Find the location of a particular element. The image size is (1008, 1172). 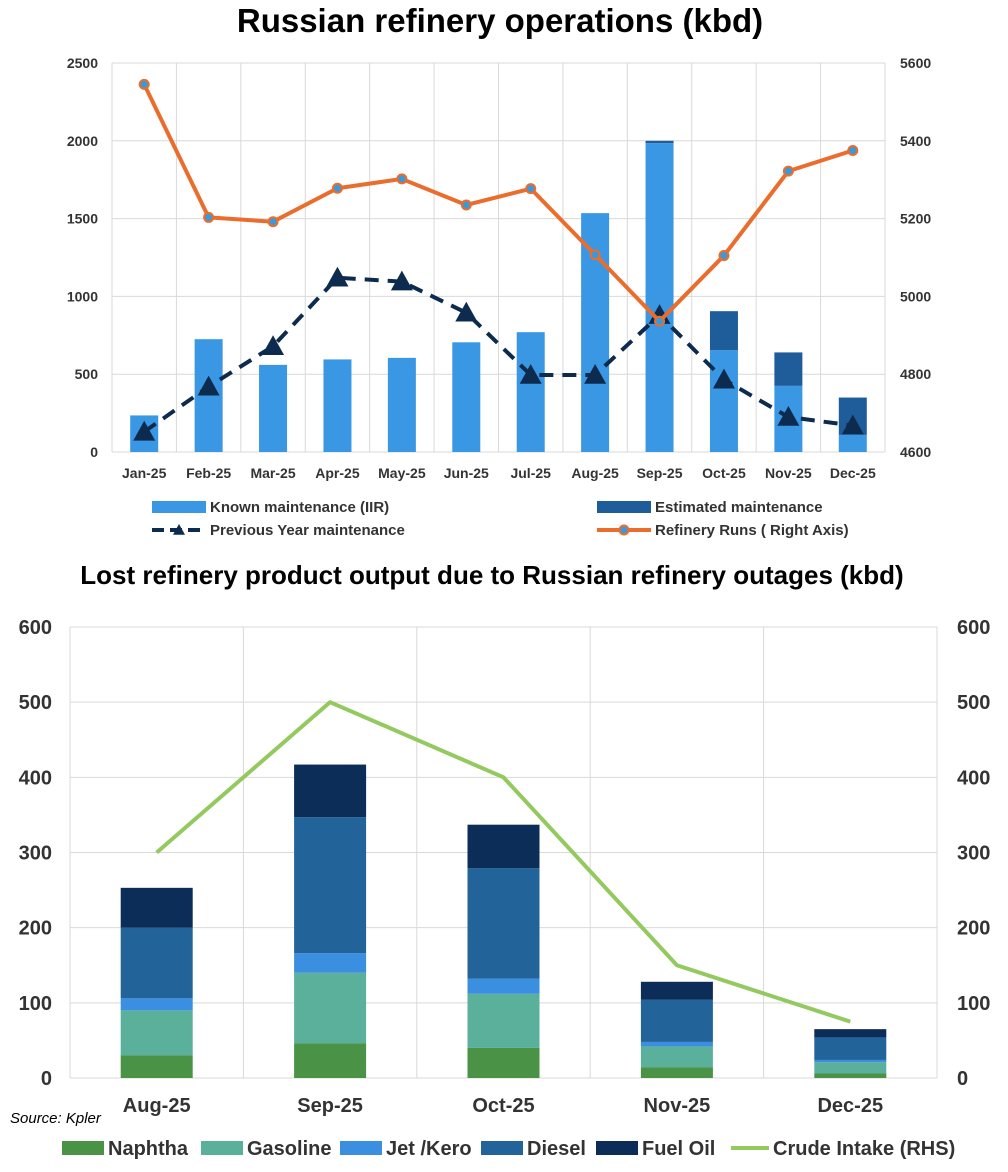

y-tick-label: 300 is located at coordinates (35, 854).